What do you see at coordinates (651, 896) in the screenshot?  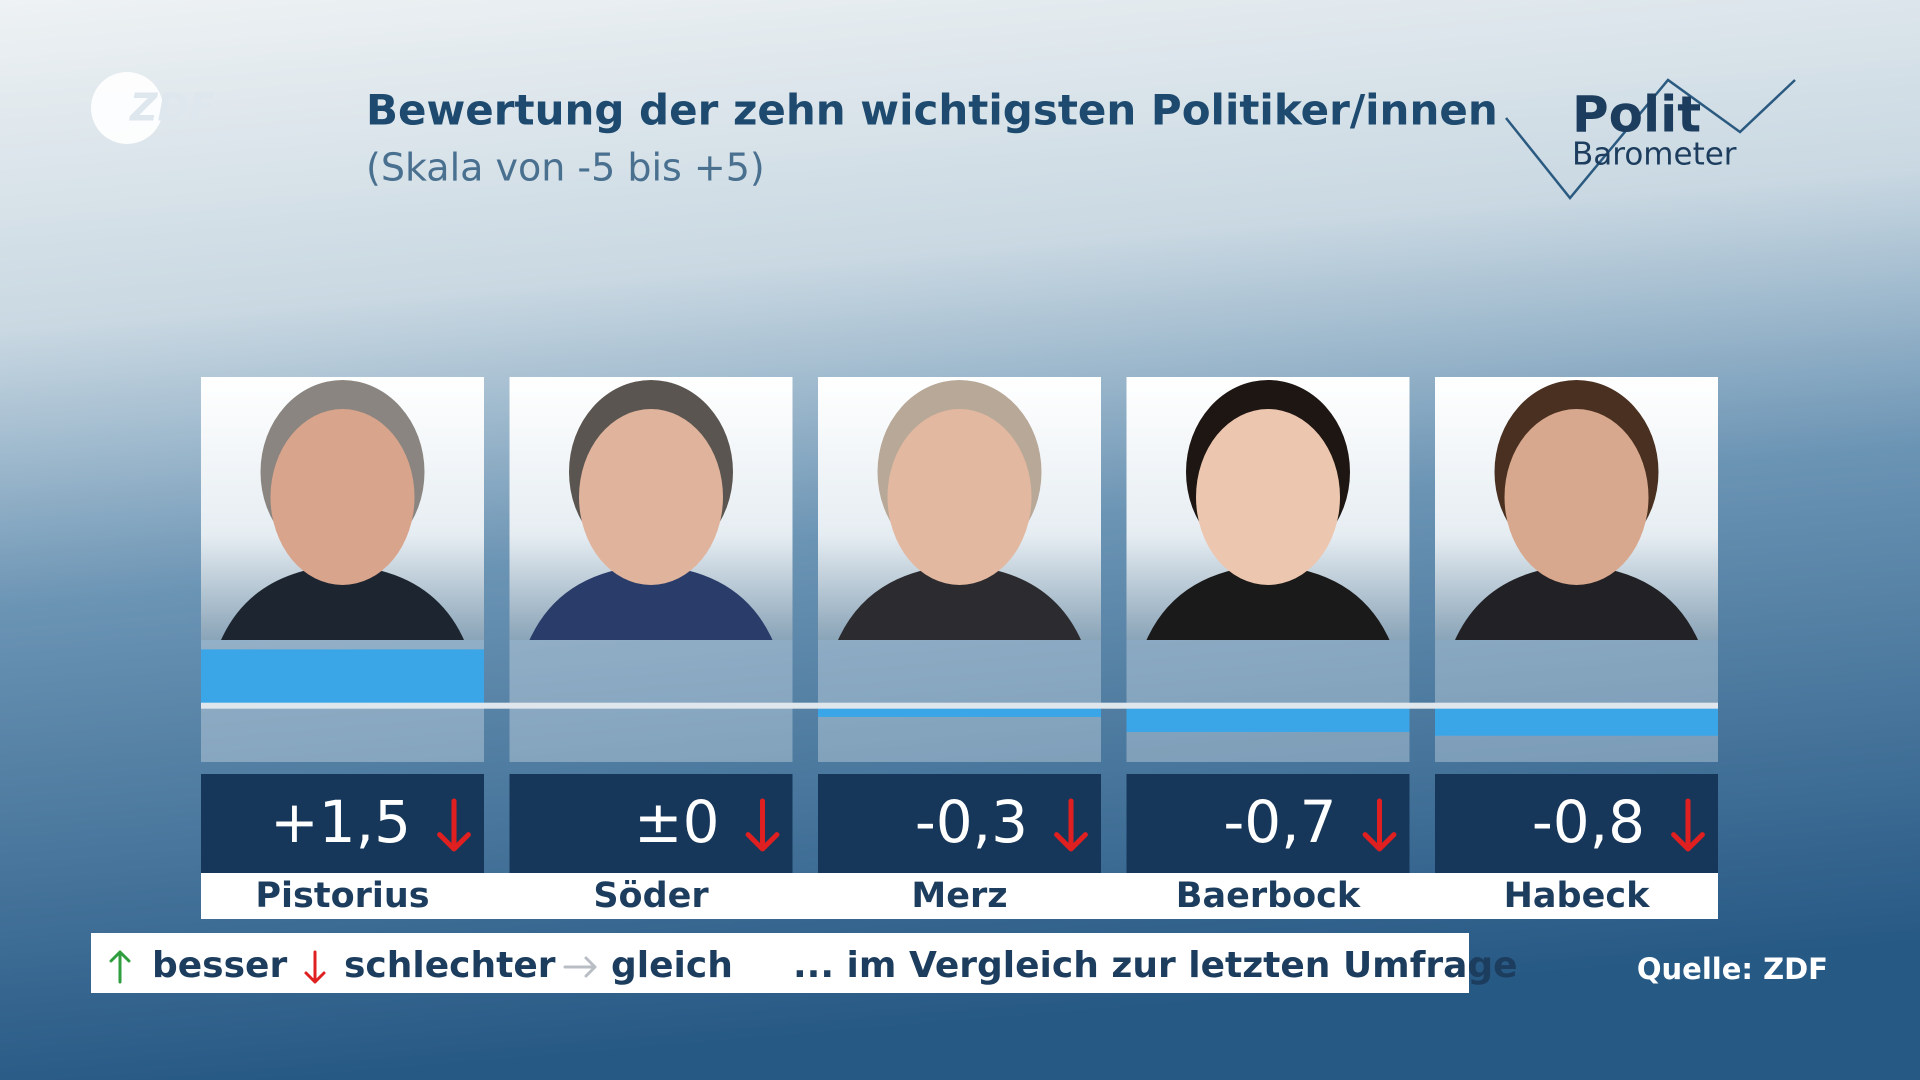 I see `category-label: Söder` at bounding box center [651, 896].